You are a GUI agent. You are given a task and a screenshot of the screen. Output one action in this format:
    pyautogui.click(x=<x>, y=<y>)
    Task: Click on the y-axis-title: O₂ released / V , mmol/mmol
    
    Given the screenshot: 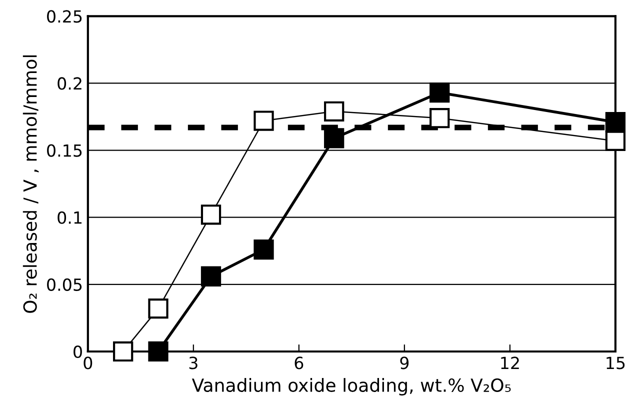 What is the action you would take?
    pyautogui.click(x=30, y=184)
    